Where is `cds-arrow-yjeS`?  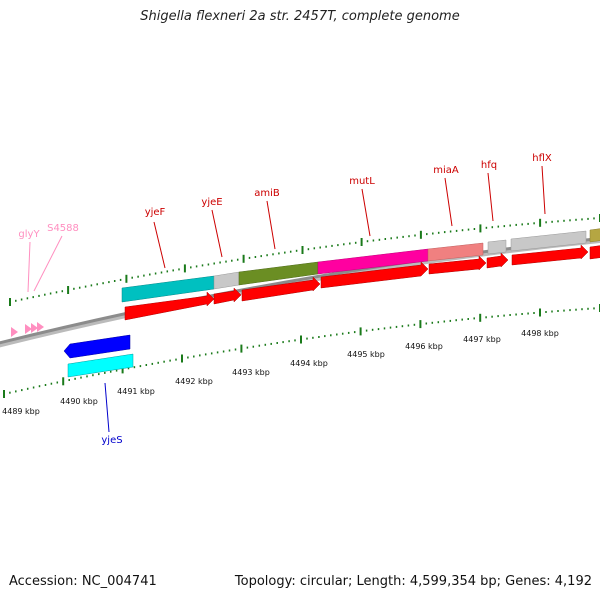 cds-arrow-yjeS is located at coordinates (100, 365).